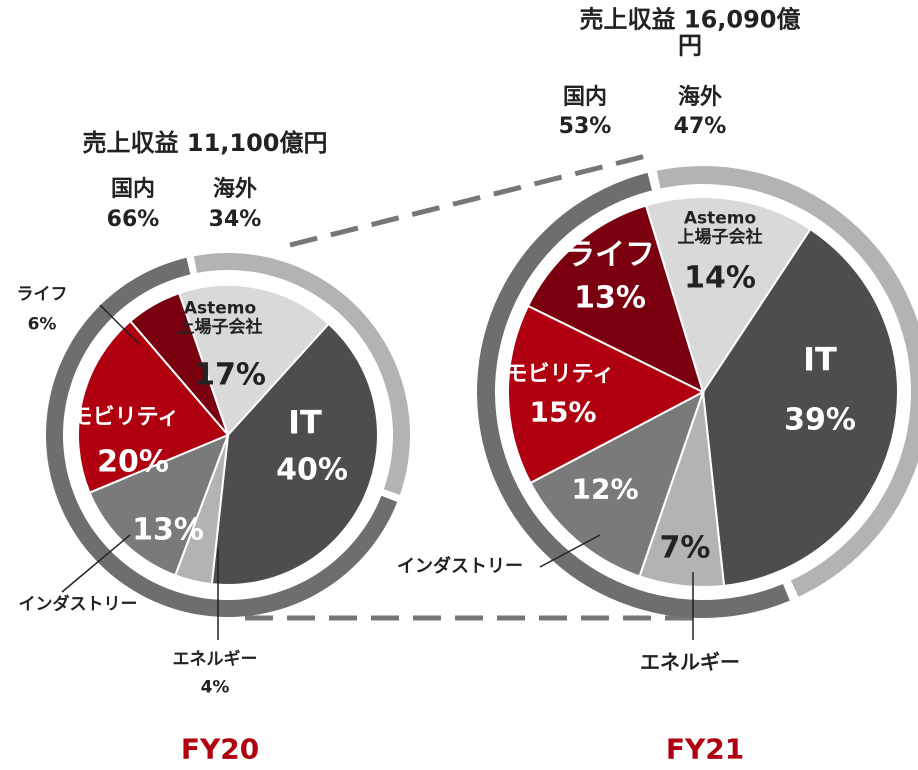  What do you see at coordinates (705, 749) in the screenshot?
I see `fy-label: FY21` at bounding box center [705, 749].